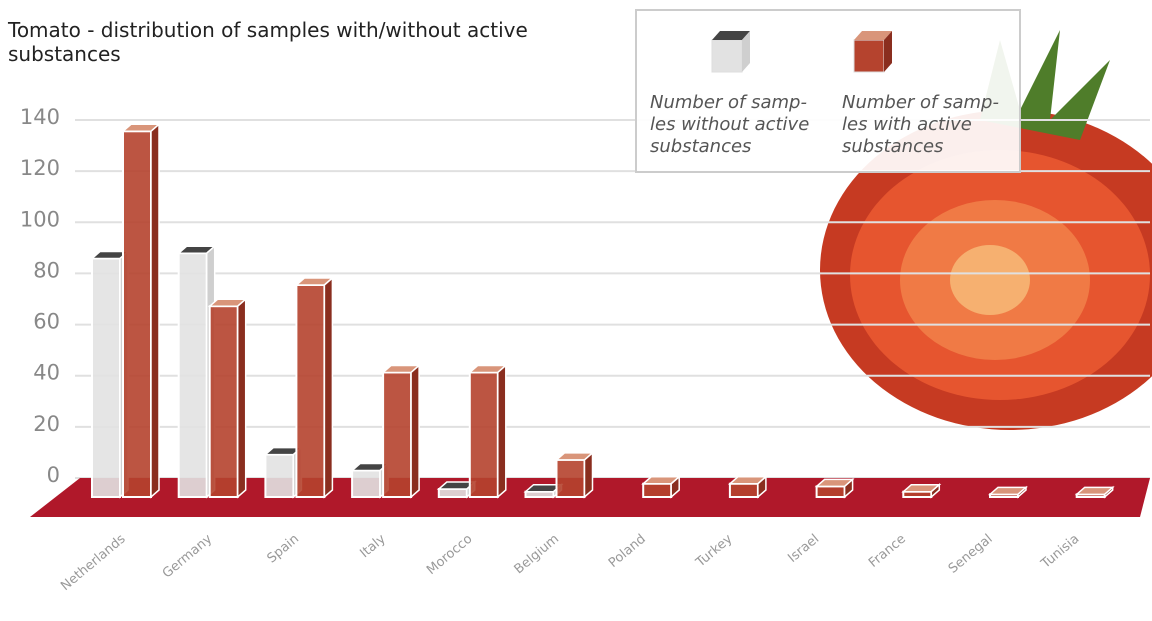 The image size is (1152, 621). What do you see at coordinates (46, 322) in the screenshot?
I see `y-tick-label: 60` at bounding box center [46, 322].